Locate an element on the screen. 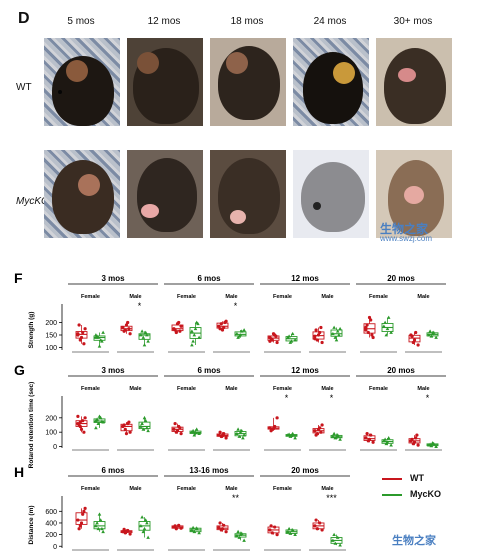 This screenshot has width=482, height=556. y-tick-label-g: 0 is located at coordinates (55, 447).